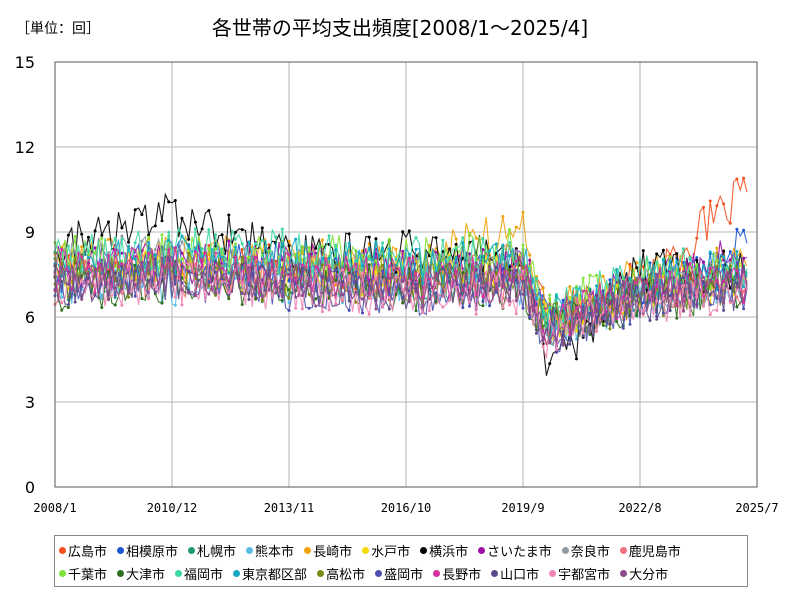 The image size is (800, 600). I want to click on series-大分市, so click(400, 301).